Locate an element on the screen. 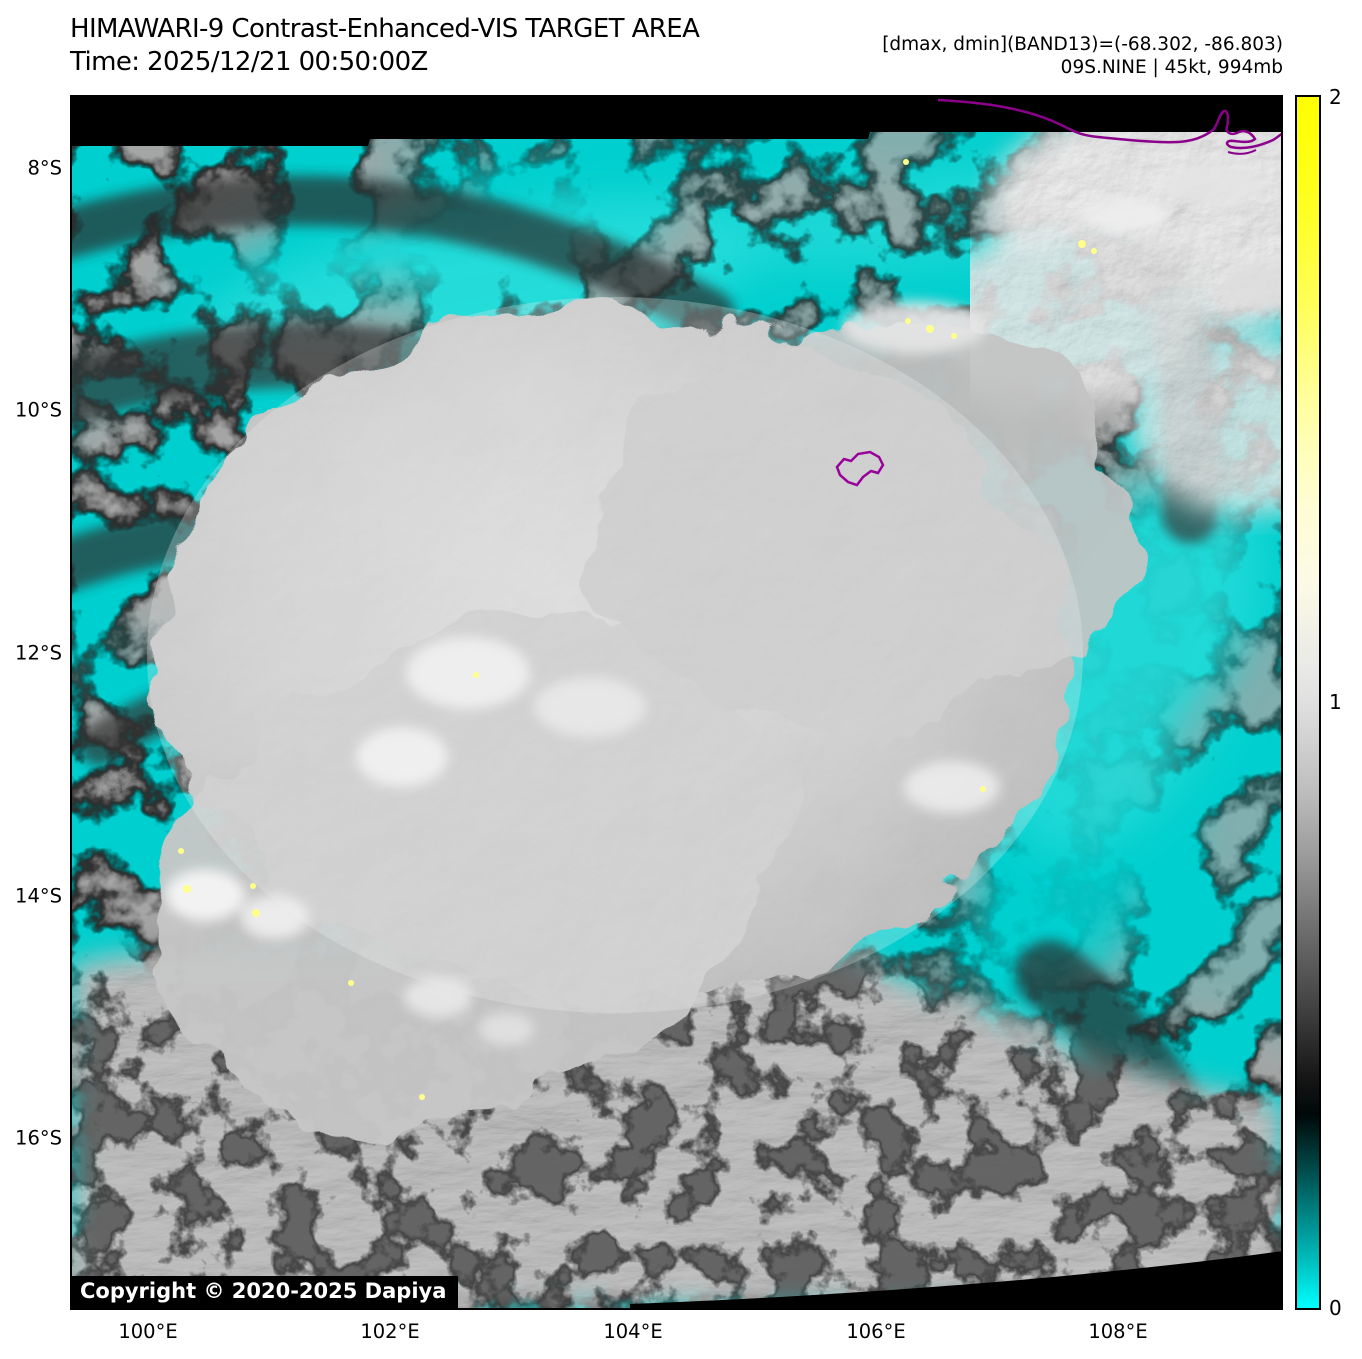 The image size is (1362, 1359). lon-label-108e: 108°E is located at coordinates (1118, 1331).